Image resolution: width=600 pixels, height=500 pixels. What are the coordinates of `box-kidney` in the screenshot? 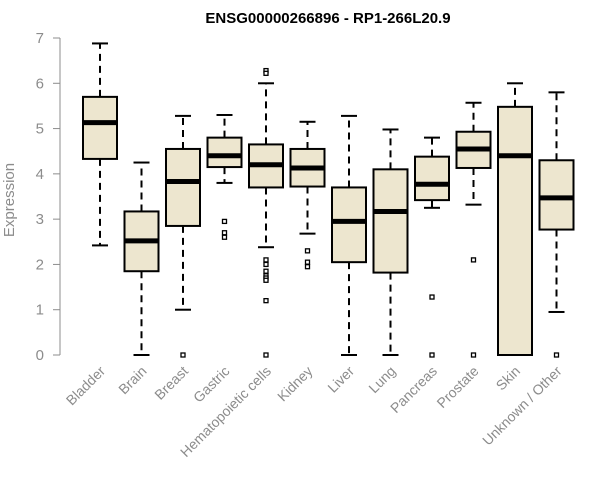 It's located at (307, 195).